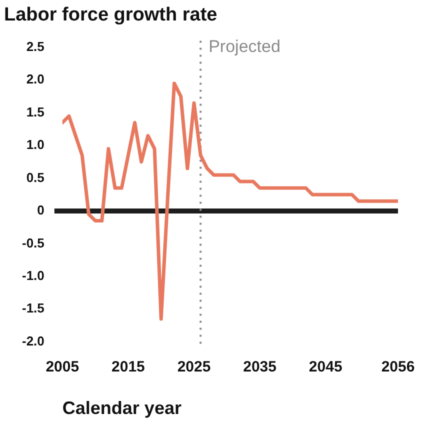 This screenshot has width=431, height=430. What do you see at coordinates (398, 367) in the screenshot?
I see `x-tick-label: 2056` at bounding box center [398, 367].